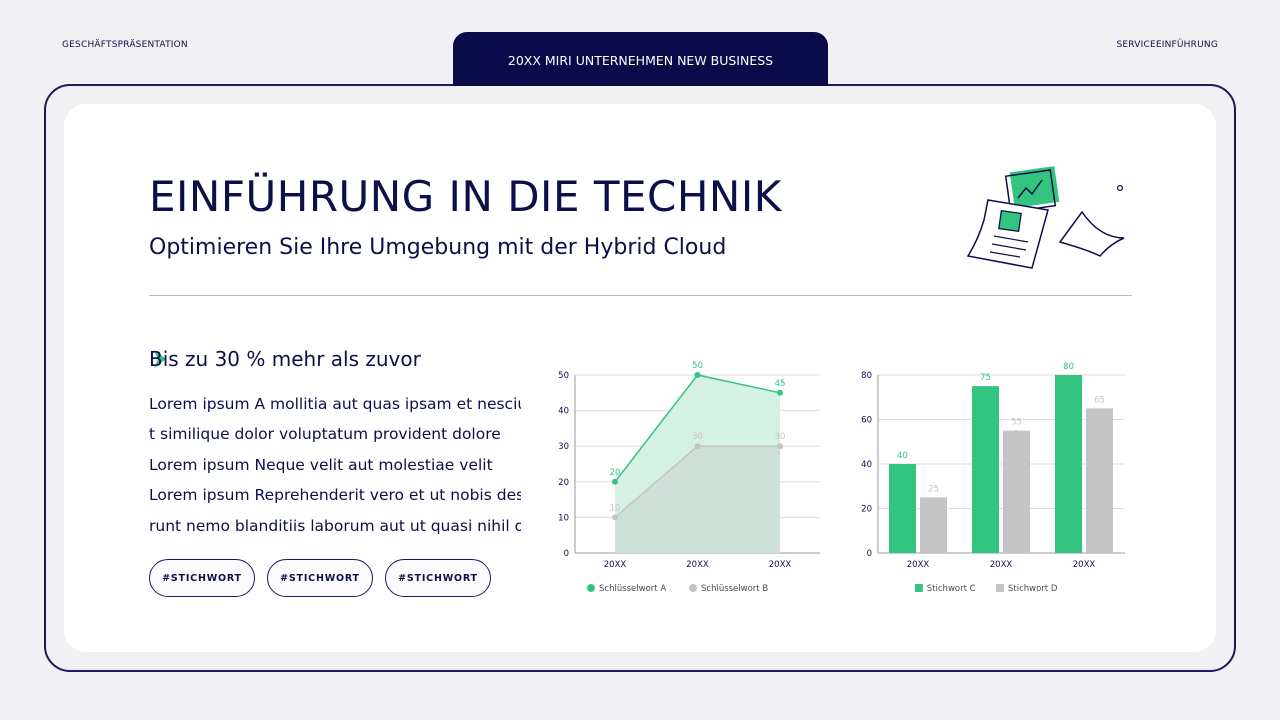 The width and height of the screenshot is (1280, 720). What do you see at coordinates (1033, 589) in the screenshot?
I see `legend-label: Stichwort D` at bounding box center [1033, 589].